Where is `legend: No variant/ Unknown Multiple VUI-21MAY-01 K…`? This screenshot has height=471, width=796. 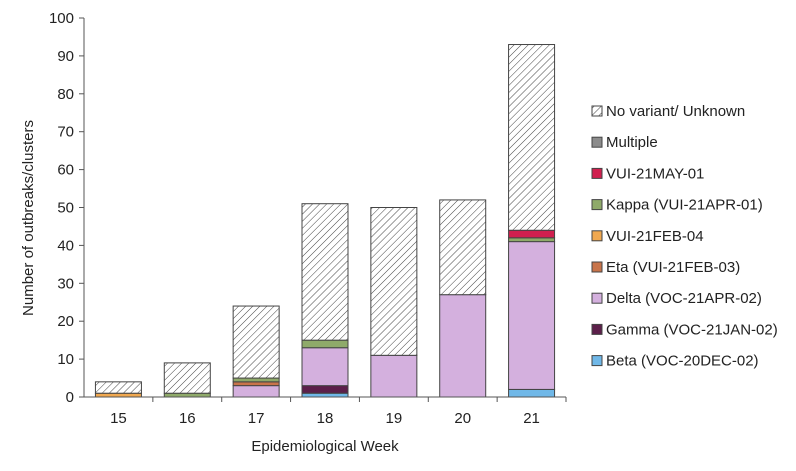 legend: No variant/ Unknown Multiple VUI-21MAY-01 K… is located at coordinates (684, 236).